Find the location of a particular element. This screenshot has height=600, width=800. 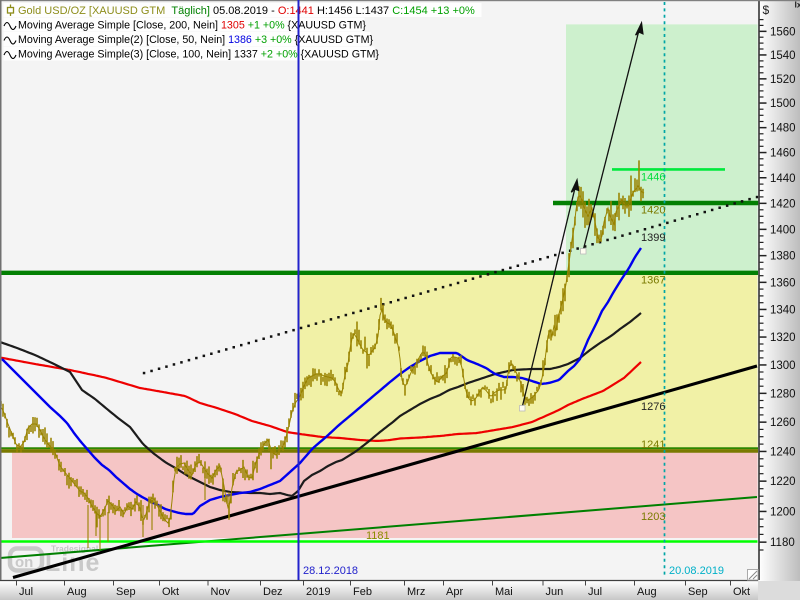

svg-text: 1280 is located at coordinates (783, 394).